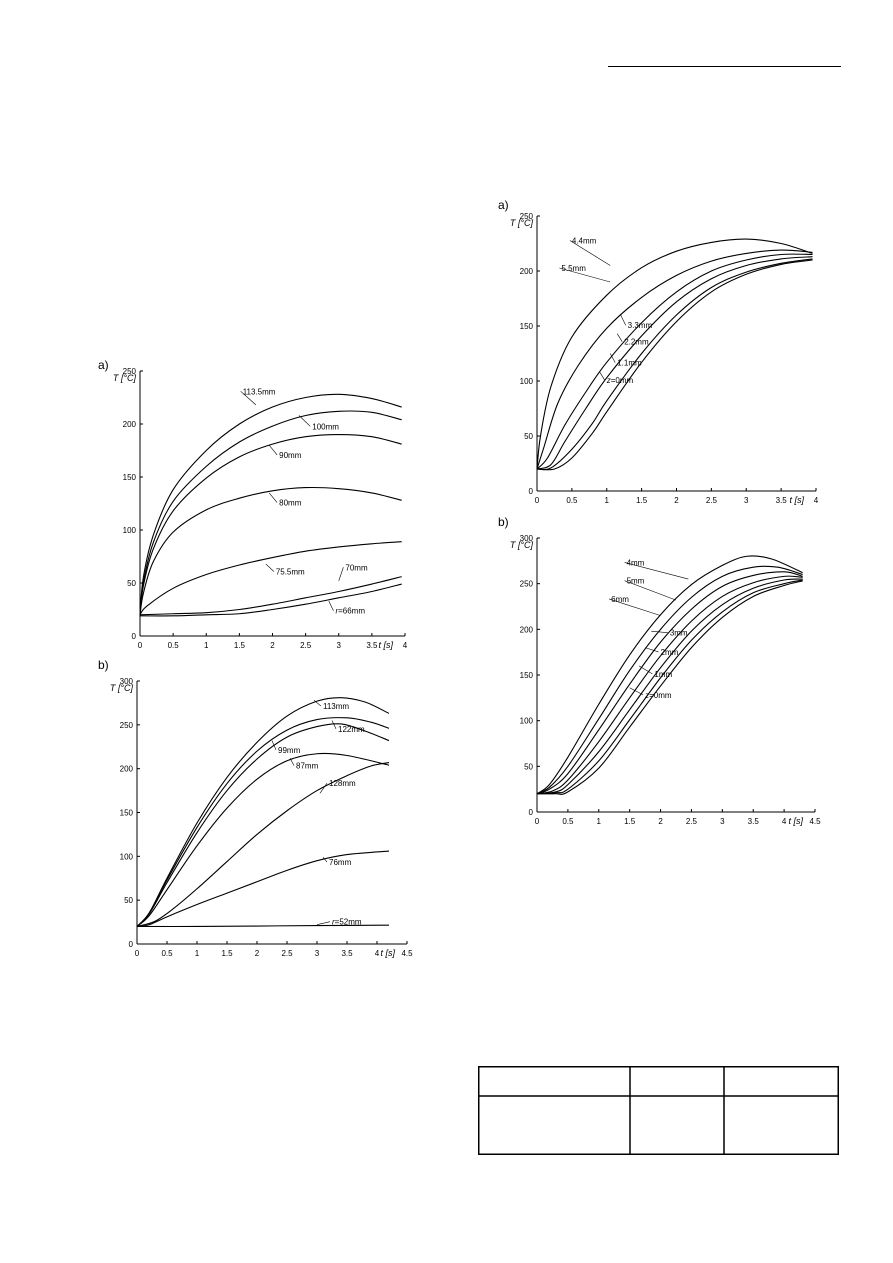 The height and width of the screenshot is (1263, 893). What do you see at coordinates (679, 633) in the screenshot?
I see `series-label: 3mm` at bounding box center [679, 633].